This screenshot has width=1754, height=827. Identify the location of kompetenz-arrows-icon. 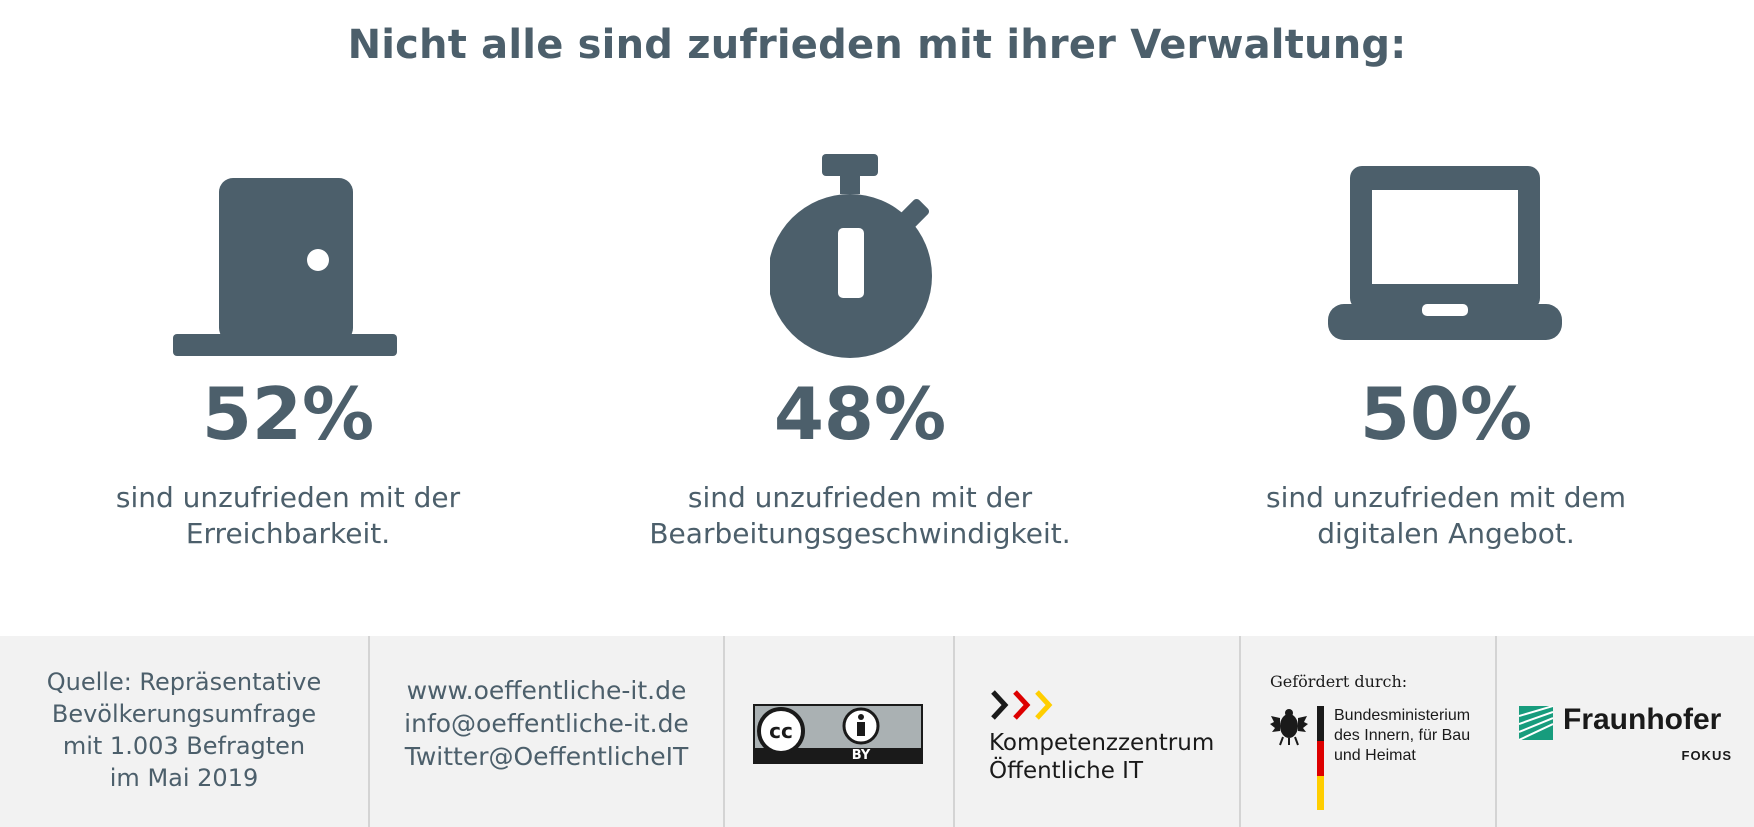
(1025, 707).